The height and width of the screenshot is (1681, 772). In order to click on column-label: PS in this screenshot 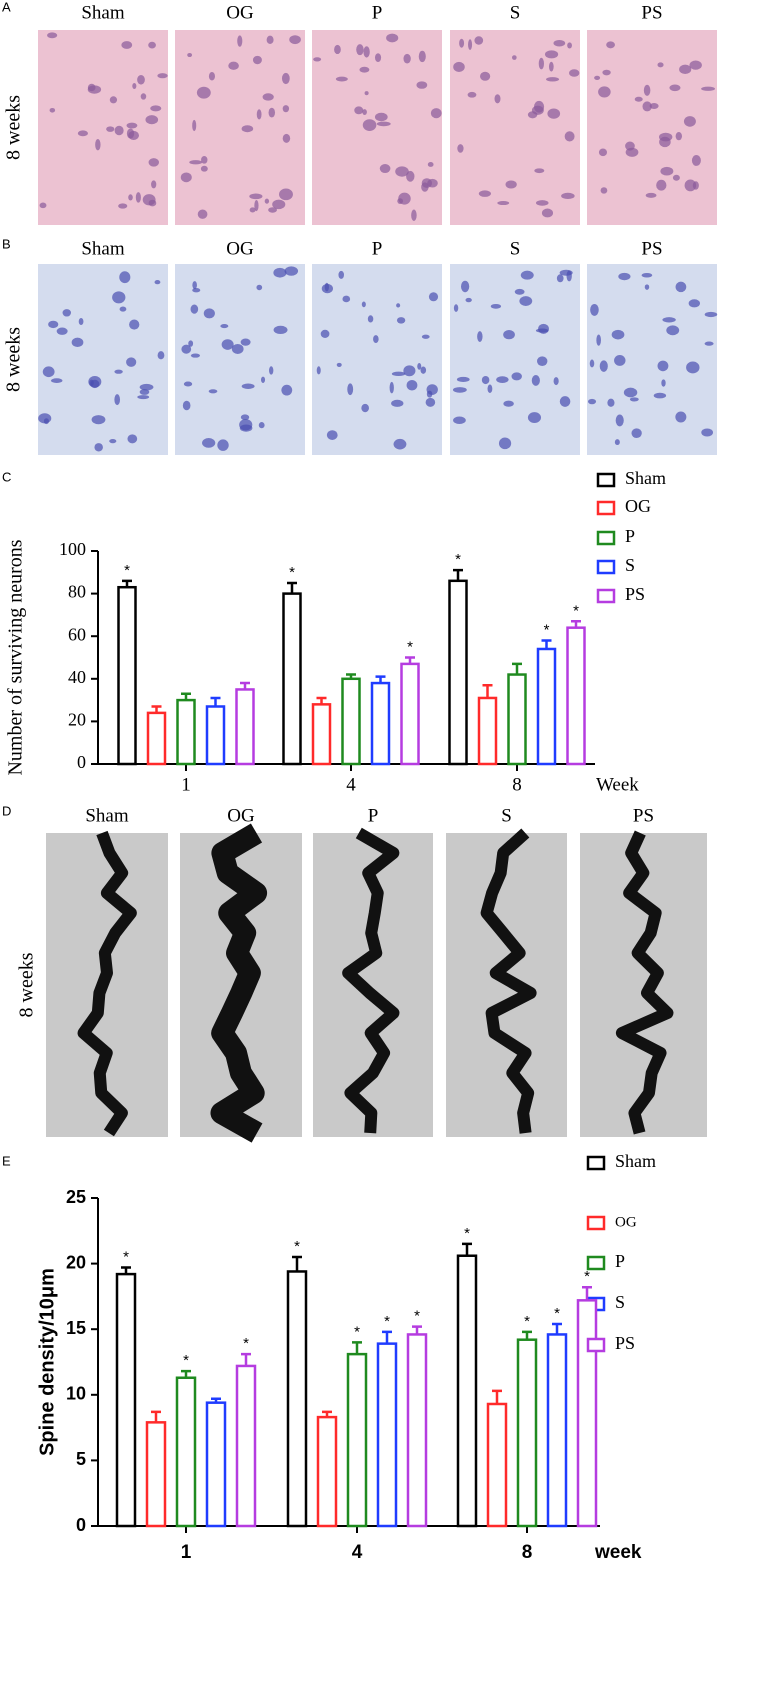, I will do `click(651, 12)`.